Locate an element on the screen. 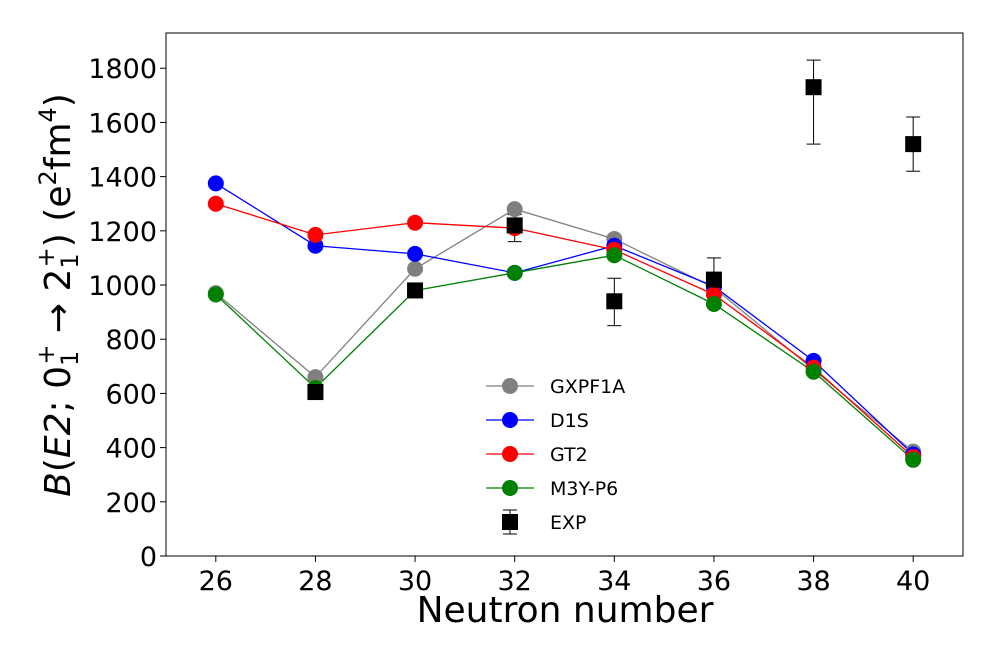 This screenshot has height=664, width=997. y-tick-label: 1000 is located at coordinates (122, 286).